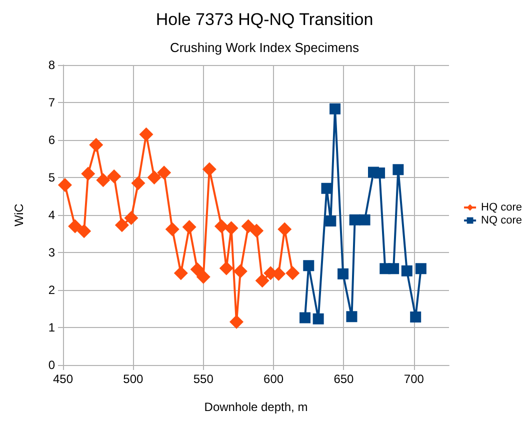 This screenshot has width=529, height=428. Describe the element at coordinates (52, 327) in the screenshot. I see `y-tick-label: 1` at that location.